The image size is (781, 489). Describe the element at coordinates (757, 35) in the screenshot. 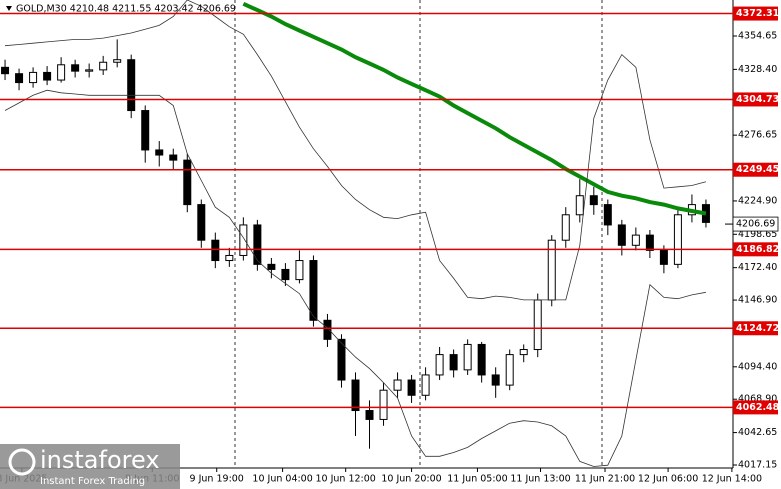

I see `y-tick-label: 4354.65` at that location.